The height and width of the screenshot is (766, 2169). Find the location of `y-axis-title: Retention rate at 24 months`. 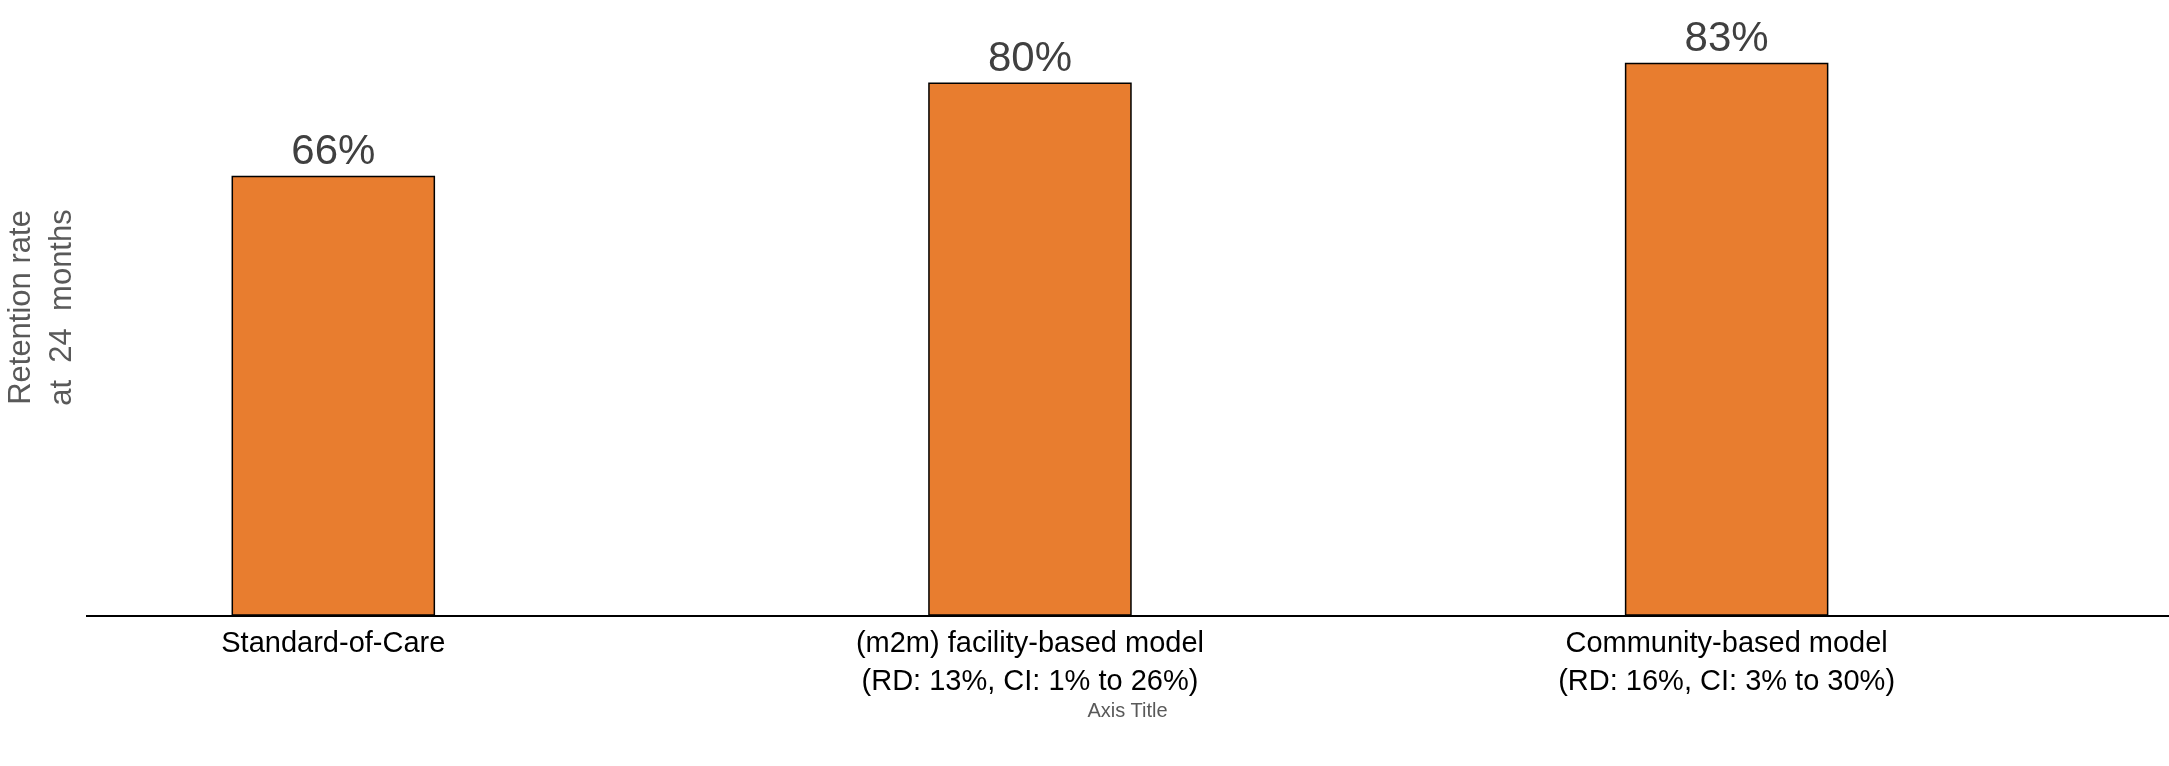

y-axis-title: Retention rate at 24 months is located at coordinates (40, 307).